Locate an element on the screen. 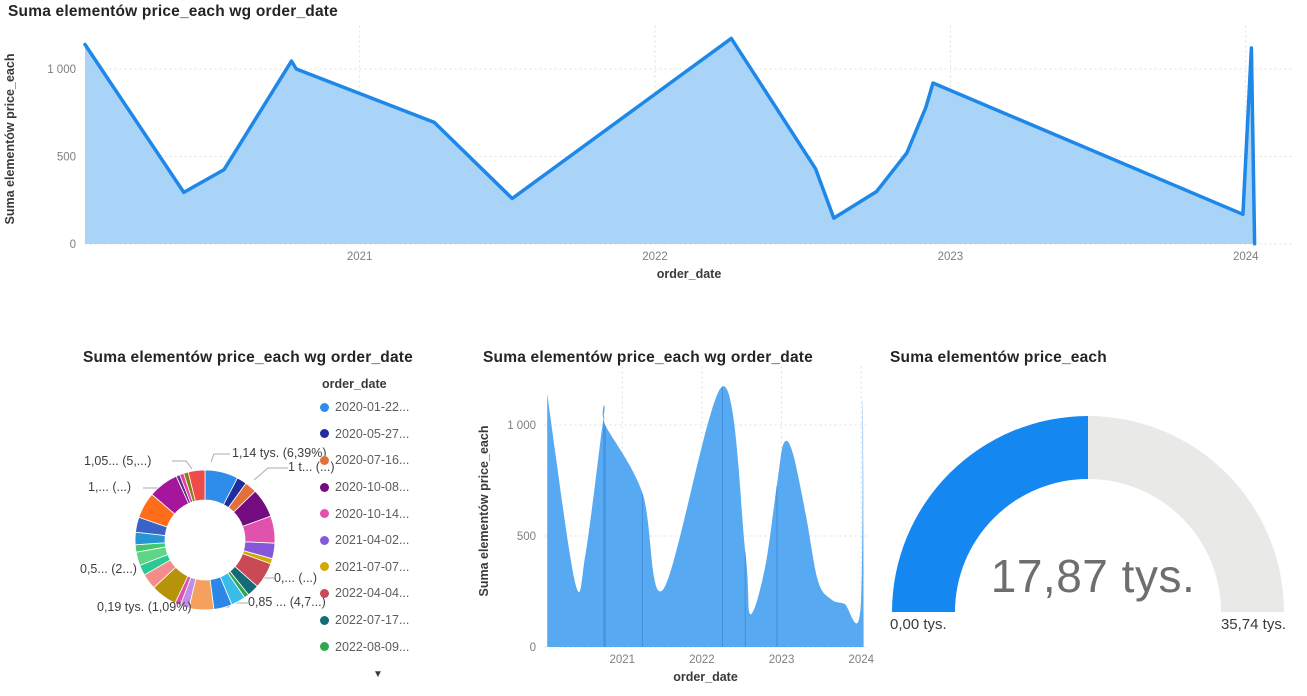  donut-callout: 1,14 tys. (6,39%) is located at coordinates (279, 453).